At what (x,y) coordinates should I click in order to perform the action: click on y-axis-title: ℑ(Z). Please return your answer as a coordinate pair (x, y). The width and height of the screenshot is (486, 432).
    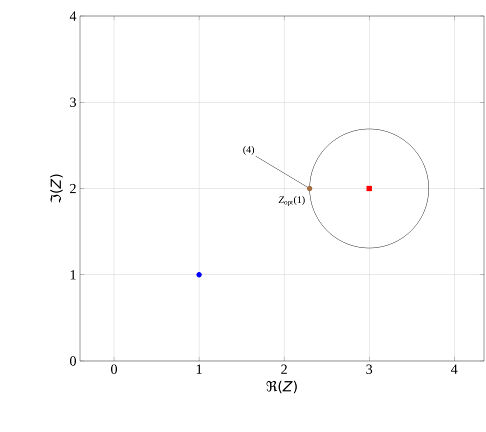
    Looking at the image, I should click on (56, 188).